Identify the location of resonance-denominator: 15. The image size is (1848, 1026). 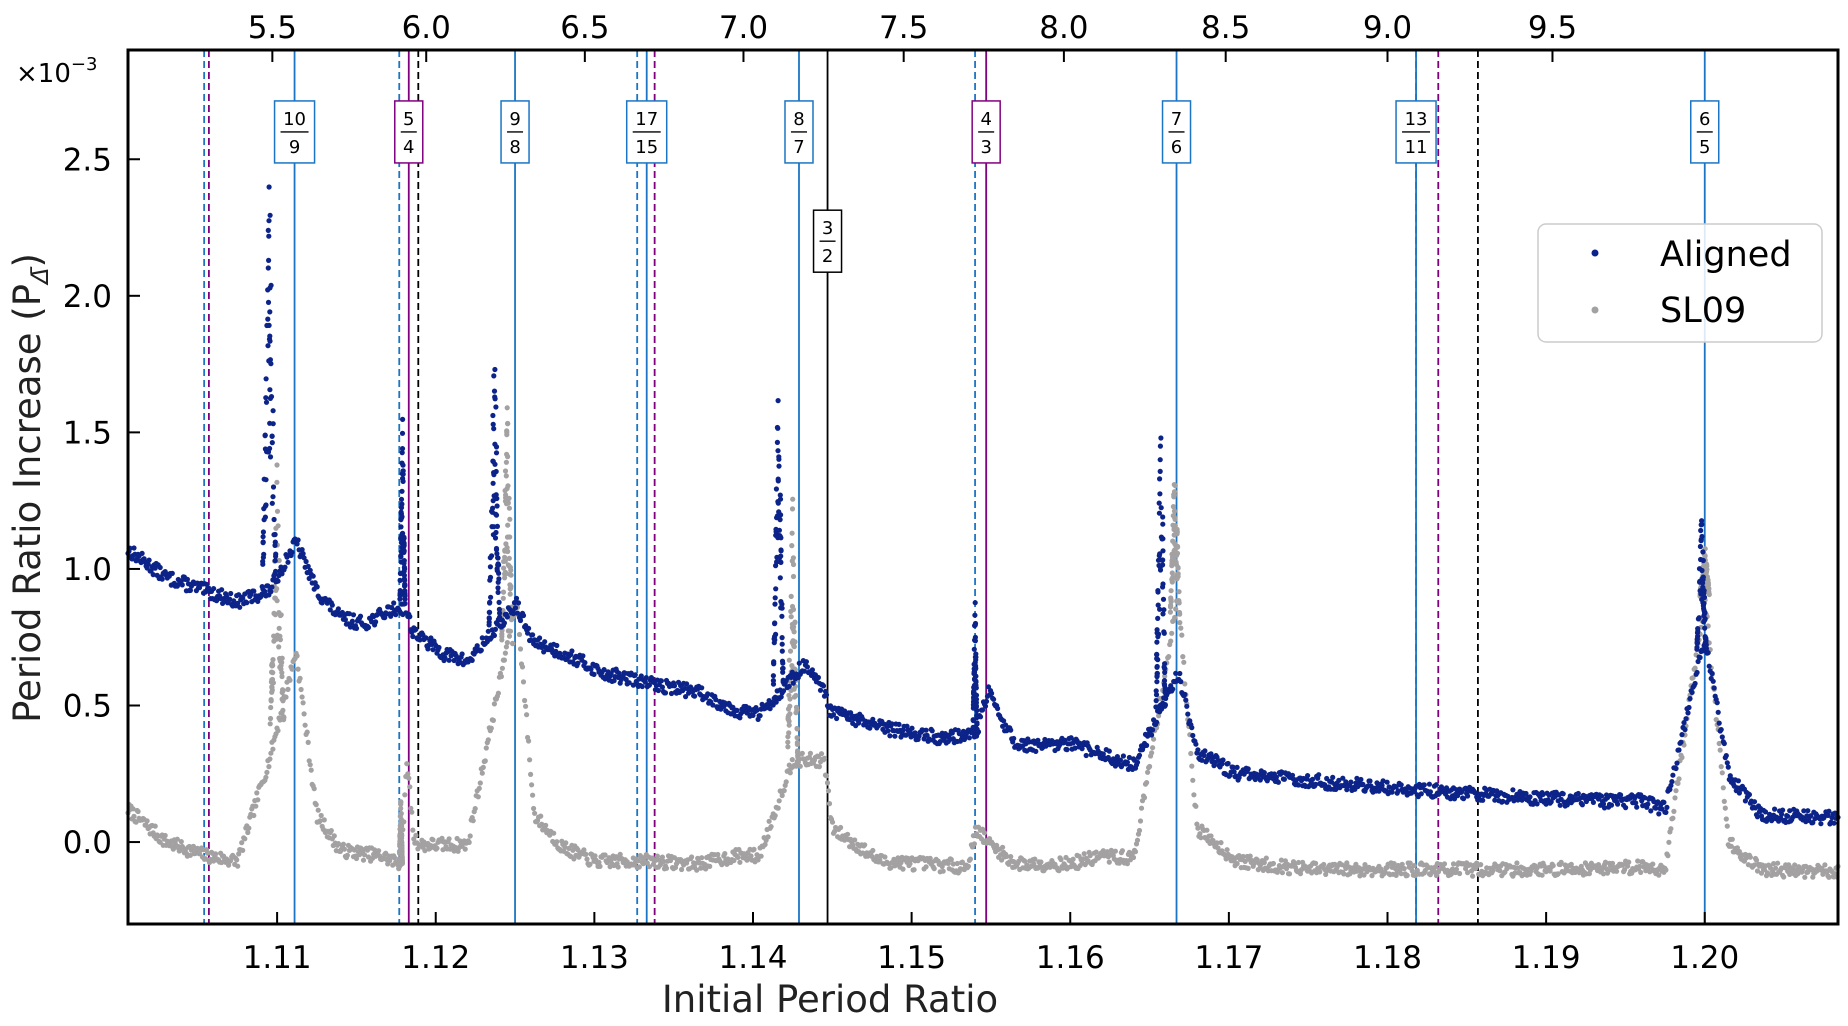
(646, 147).